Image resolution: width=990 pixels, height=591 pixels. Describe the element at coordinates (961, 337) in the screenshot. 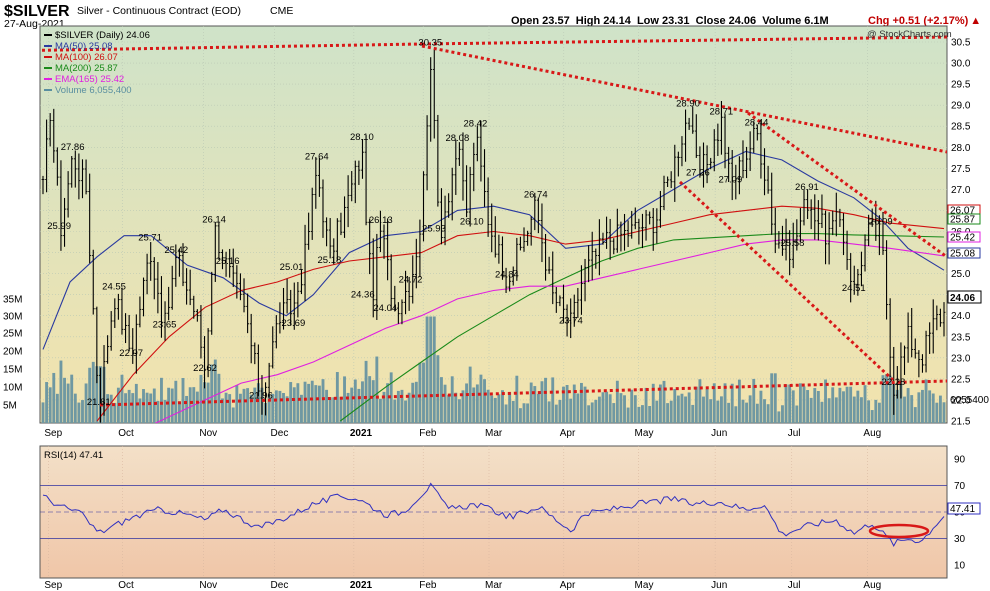

I see `price-axis-tick: 23.5` at that location.